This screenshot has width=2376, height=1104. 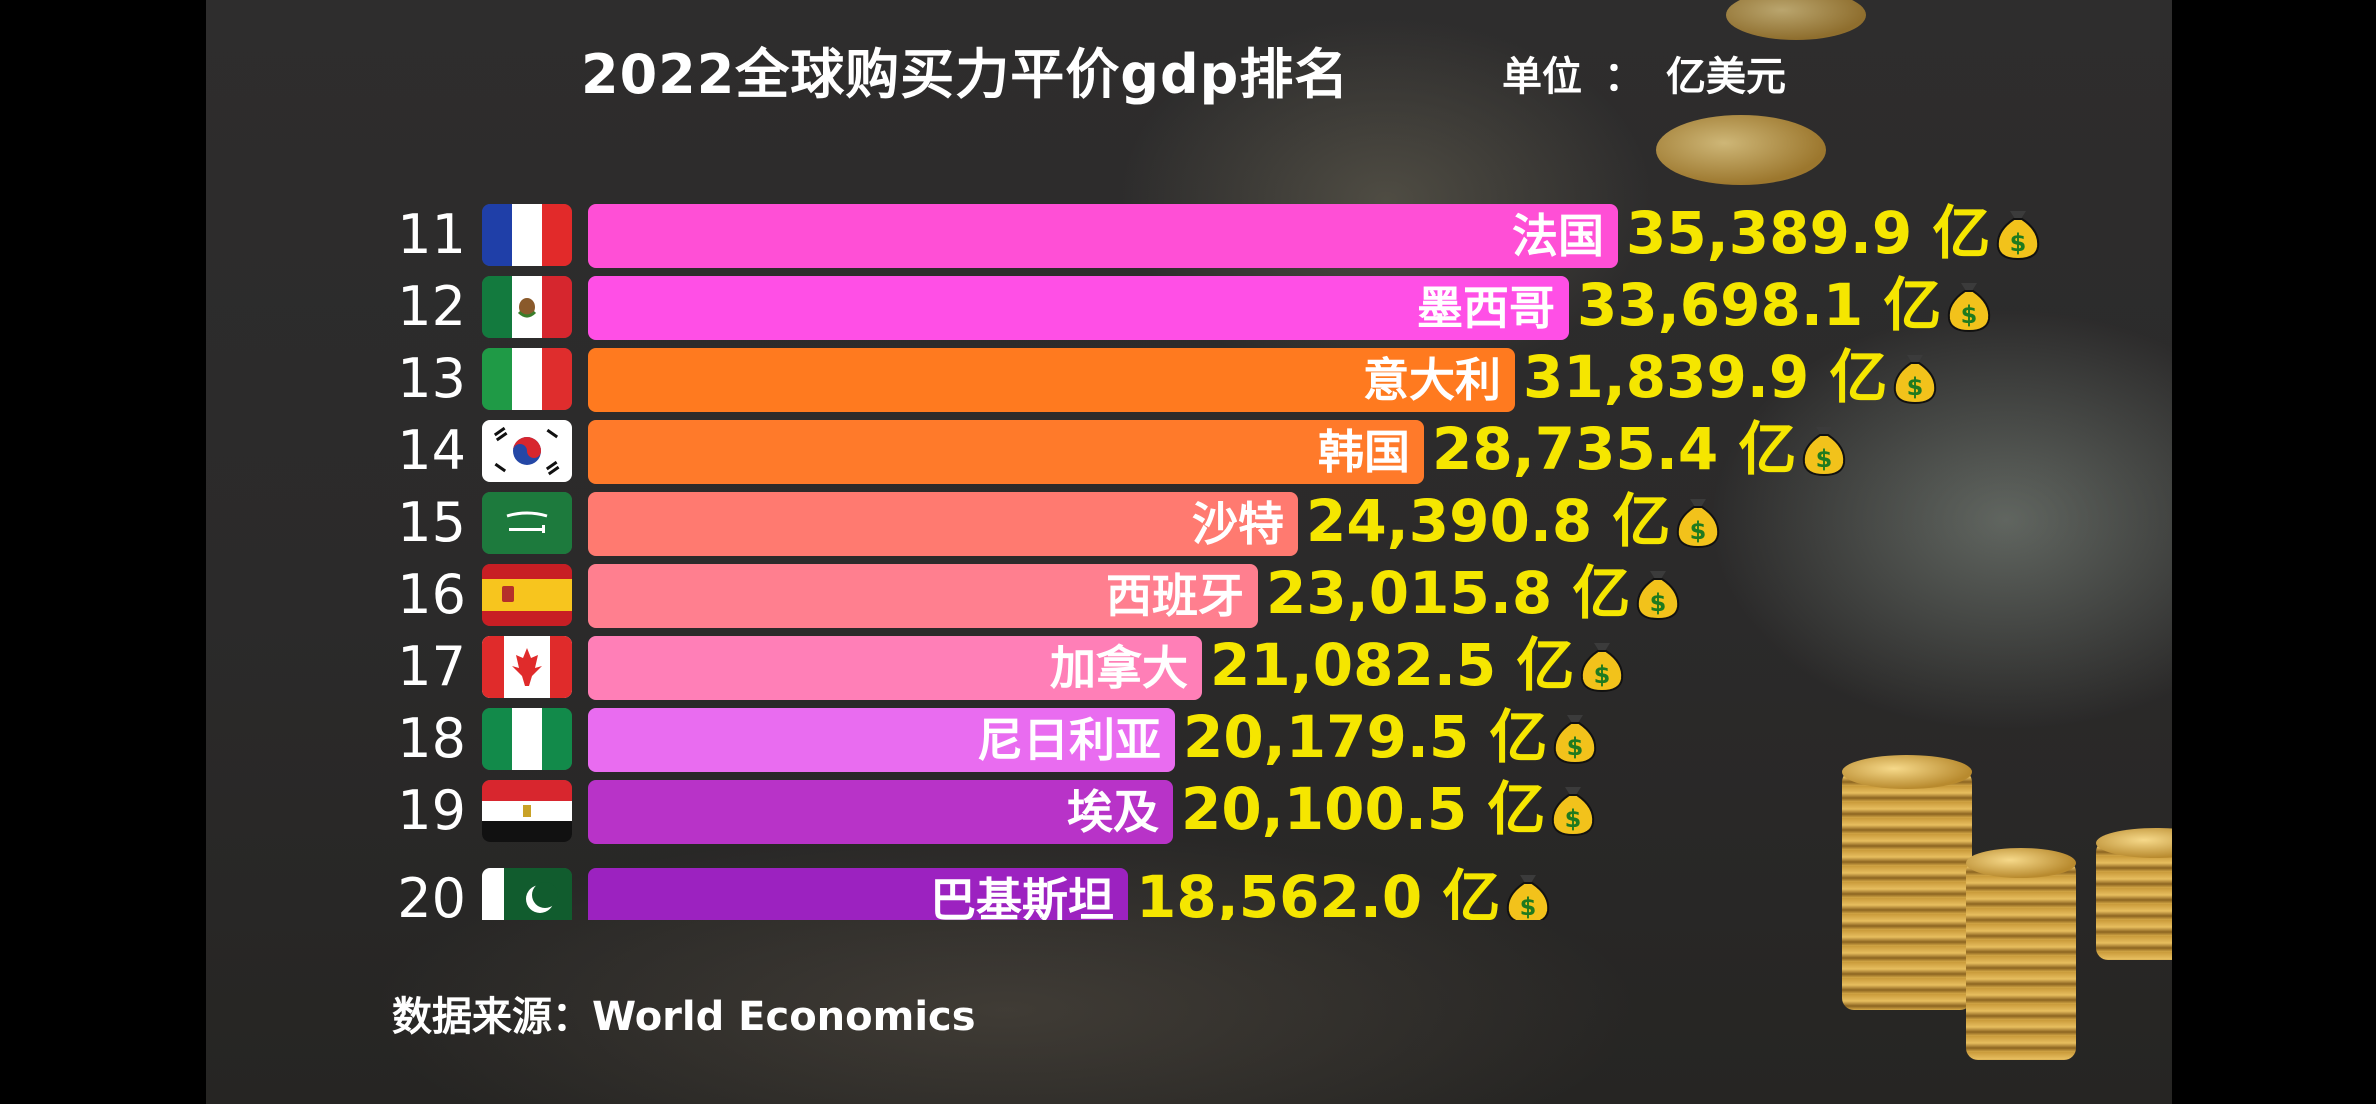 I want to click on pakistan-flag, so click(x=527, y=894).